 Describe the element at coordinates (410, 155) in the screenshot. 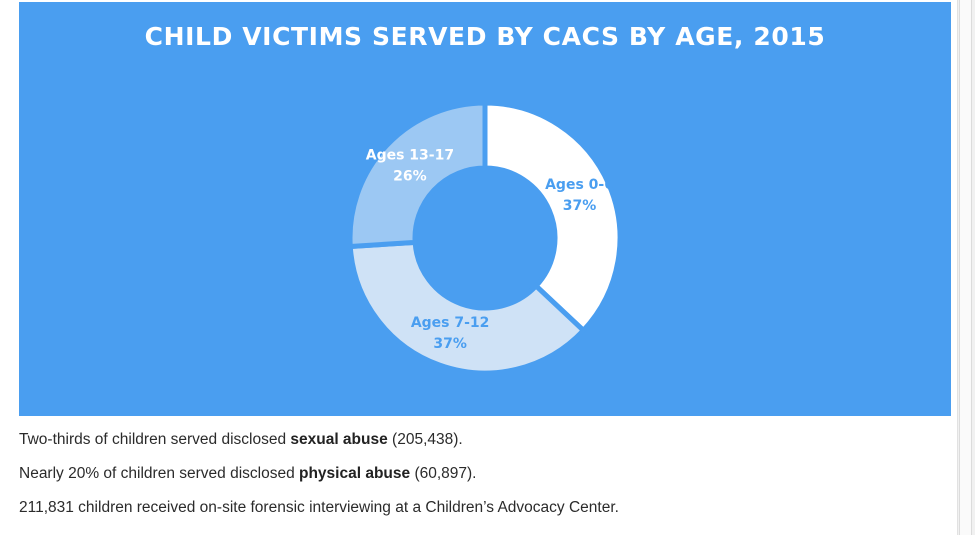

I see `slice-label: Ages 13-17` at that location.